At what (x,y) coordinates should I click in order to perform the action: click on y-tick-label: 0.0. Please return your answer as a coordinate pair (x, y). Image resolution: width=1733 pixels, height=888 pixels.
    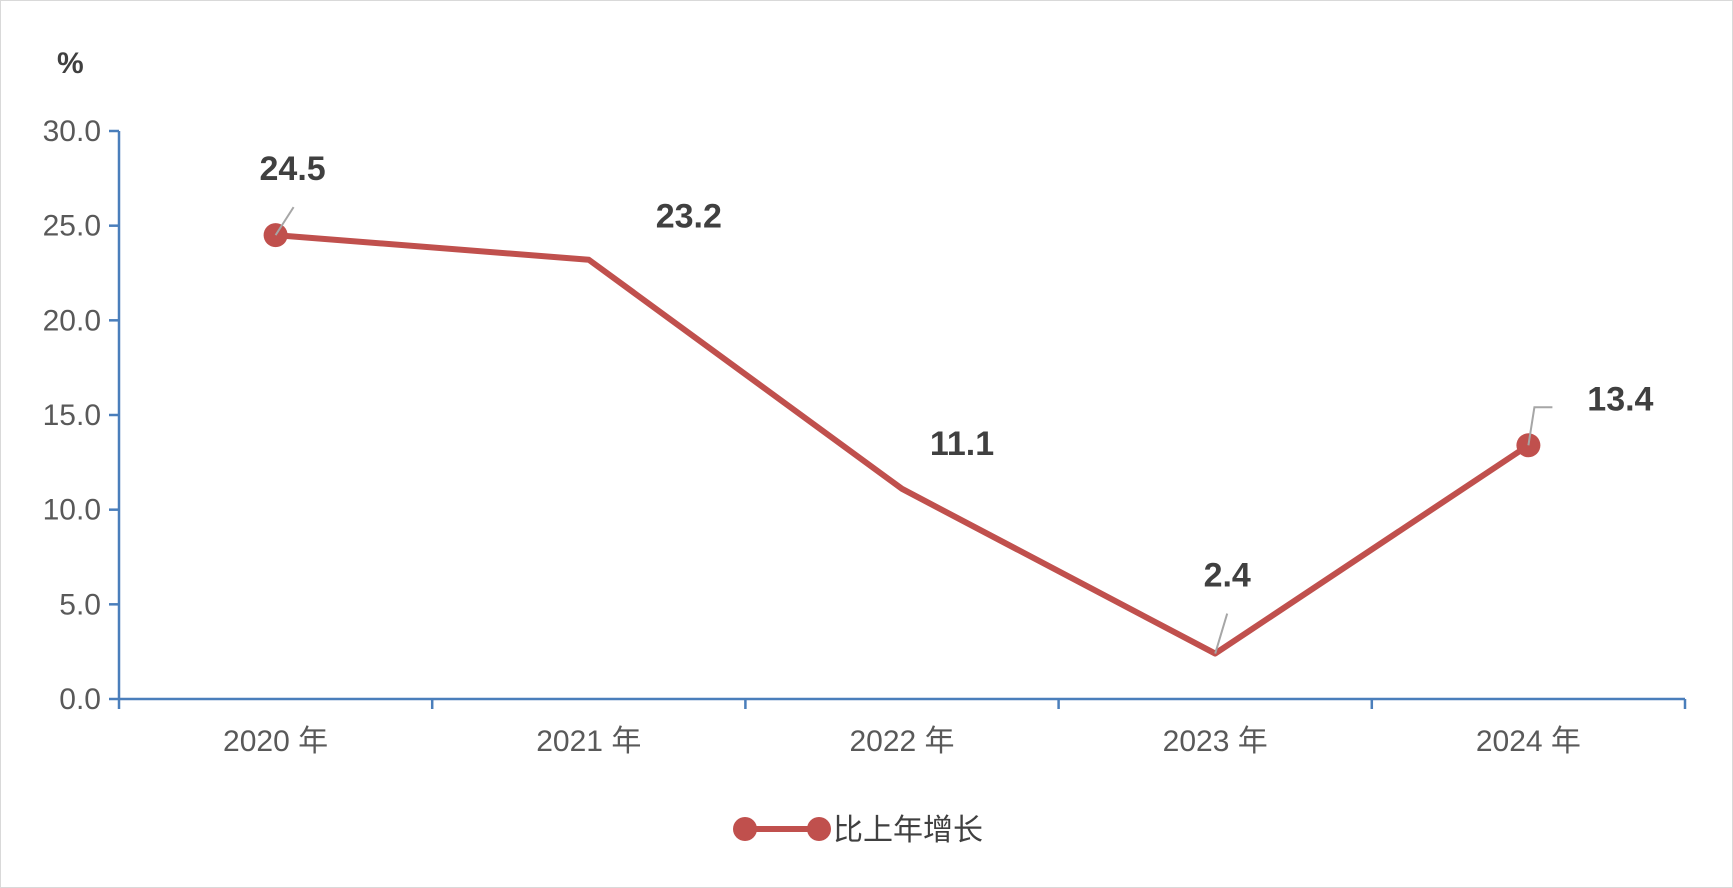
    Looking at the image, I should click on (80, 699).